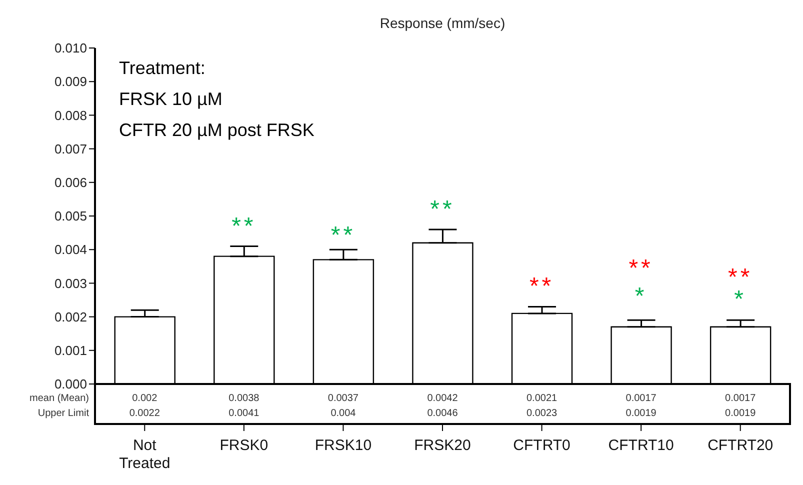  Describe the element at coordinates (343, 398) in the screenshot. I see `data-label: 0.0037` at that location.